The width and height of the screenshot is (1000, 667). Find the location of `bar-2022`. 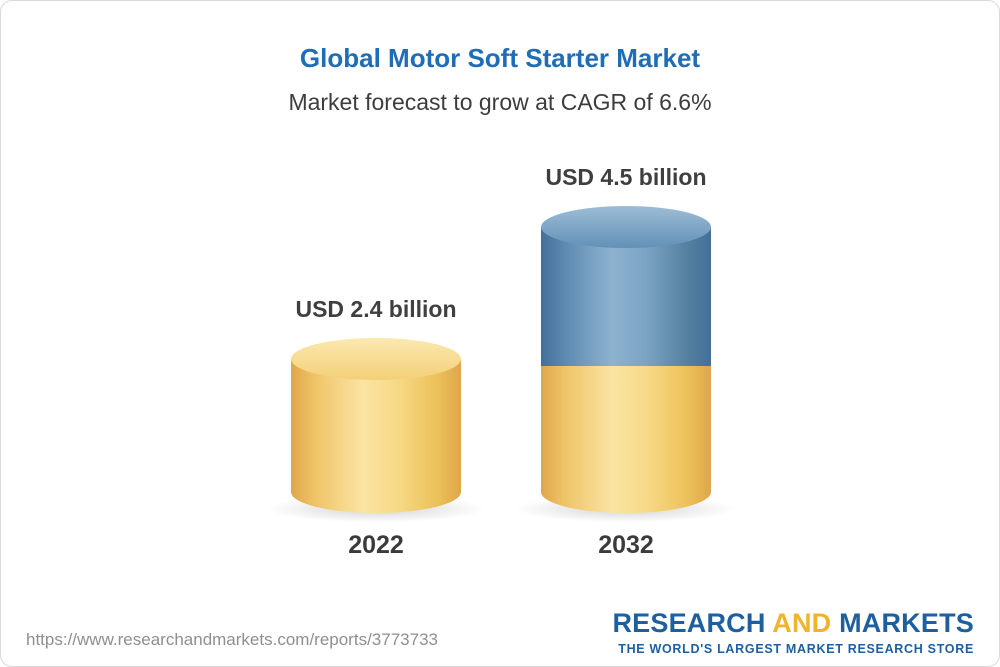

bar-2022 is located at coordinates (376, 425).